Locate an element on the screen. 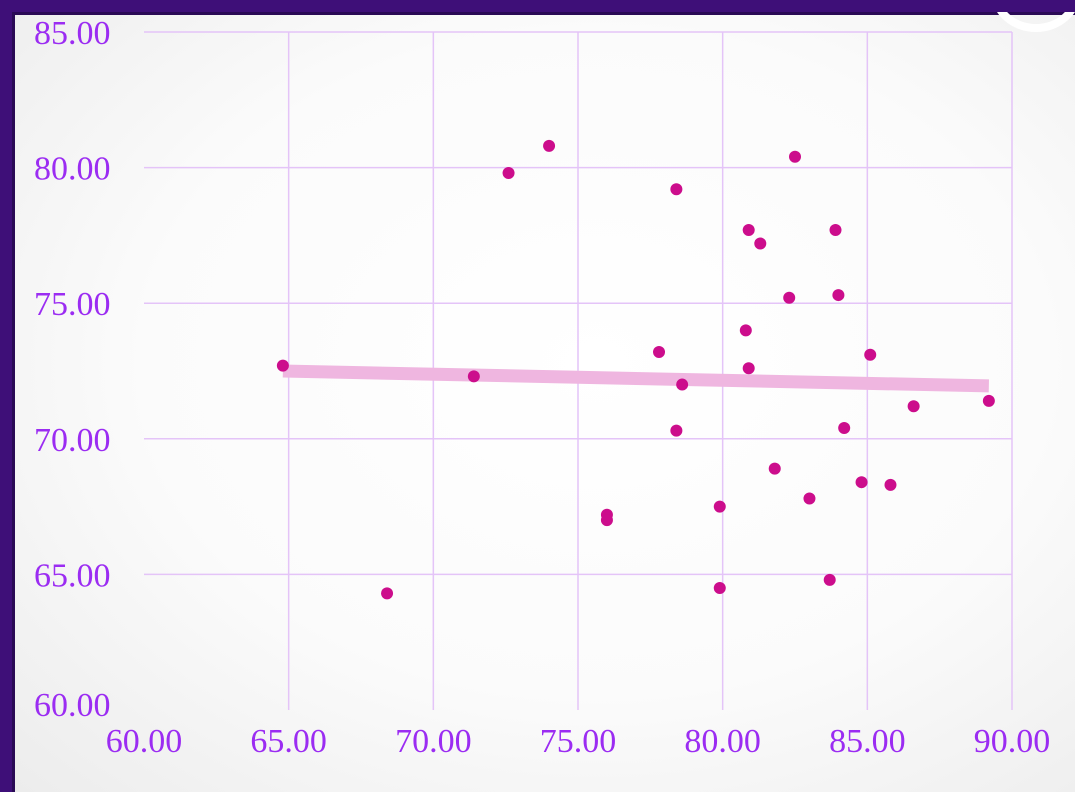  trendline-layer is located at coordinates (635, 378).